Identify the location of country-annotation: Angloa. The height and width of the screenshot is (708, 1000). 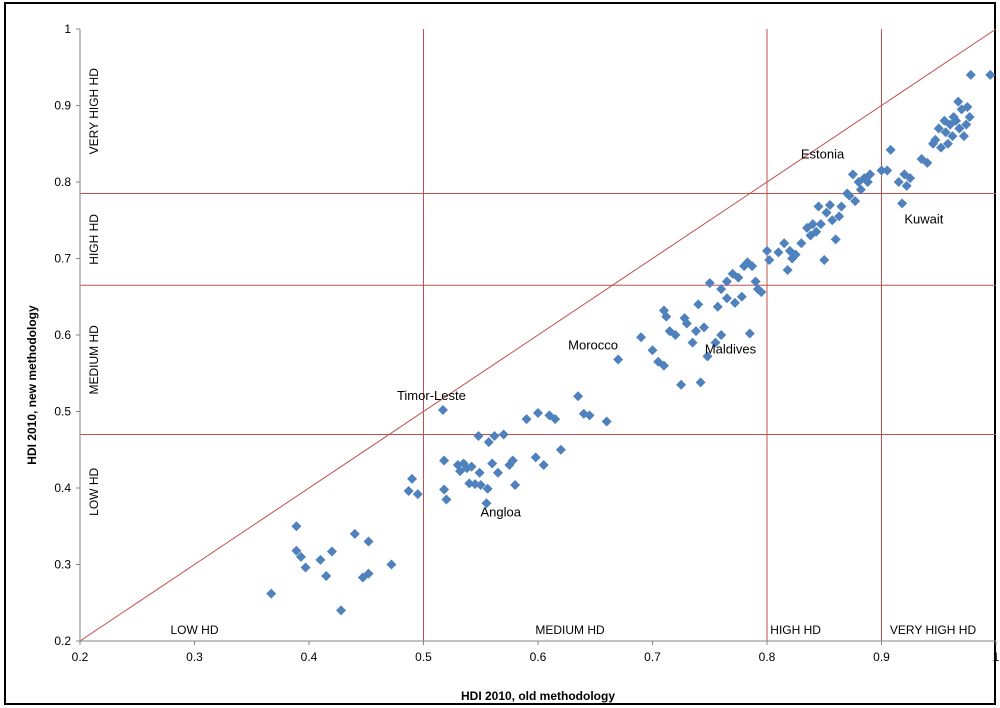
(500, 511).